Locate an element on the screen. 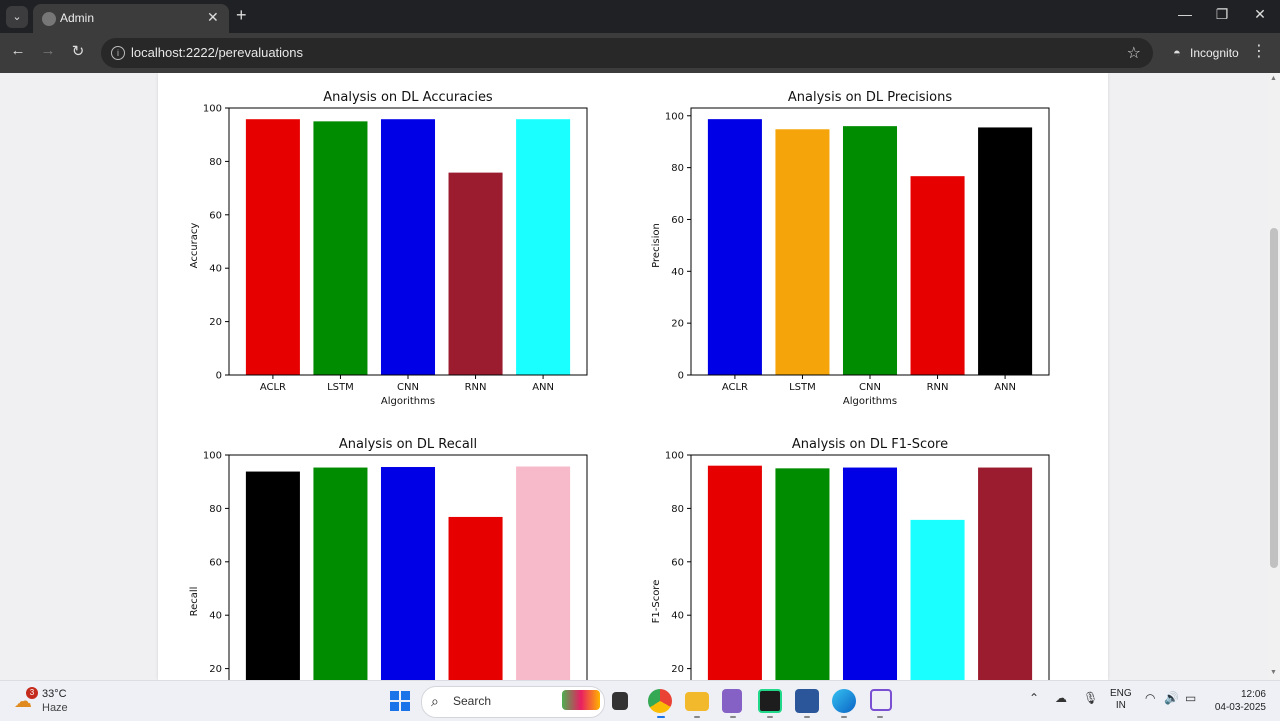  plus-icon: + is located at coordinates (241, 15).